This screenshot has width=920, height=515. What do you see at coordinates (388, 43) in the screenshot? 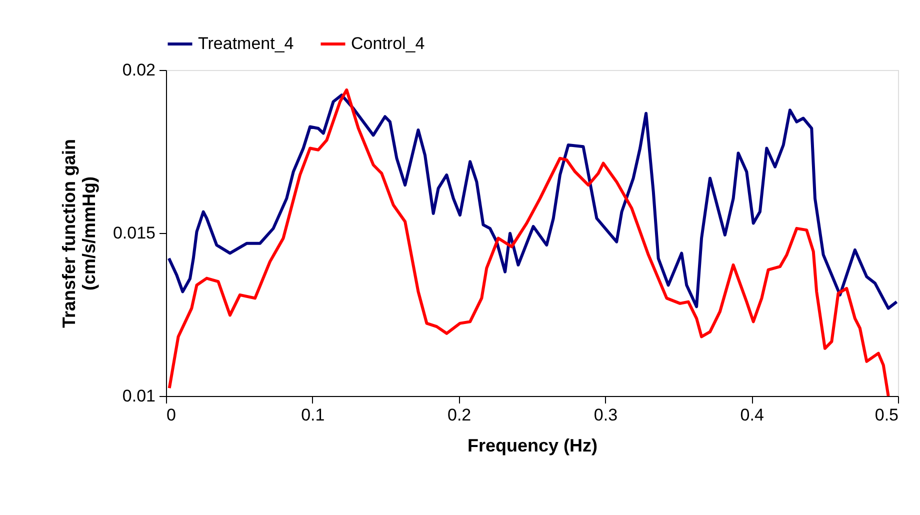
I see `legend-label: Control_4` at bounding box center [388, 43].